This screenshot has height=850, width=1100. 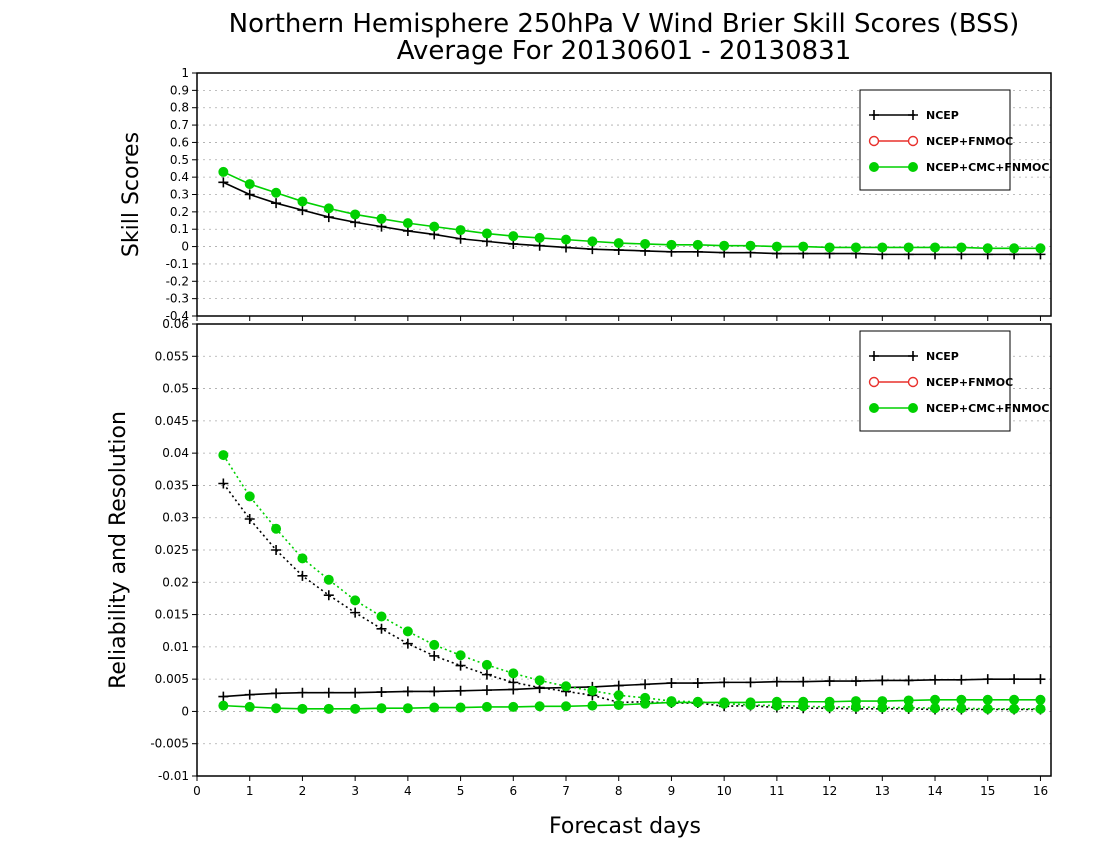 What do you see at coordinates (175, 518) in the screenshot?
I see `y-tick-label: 0.03` at bounding box center [175, 518].